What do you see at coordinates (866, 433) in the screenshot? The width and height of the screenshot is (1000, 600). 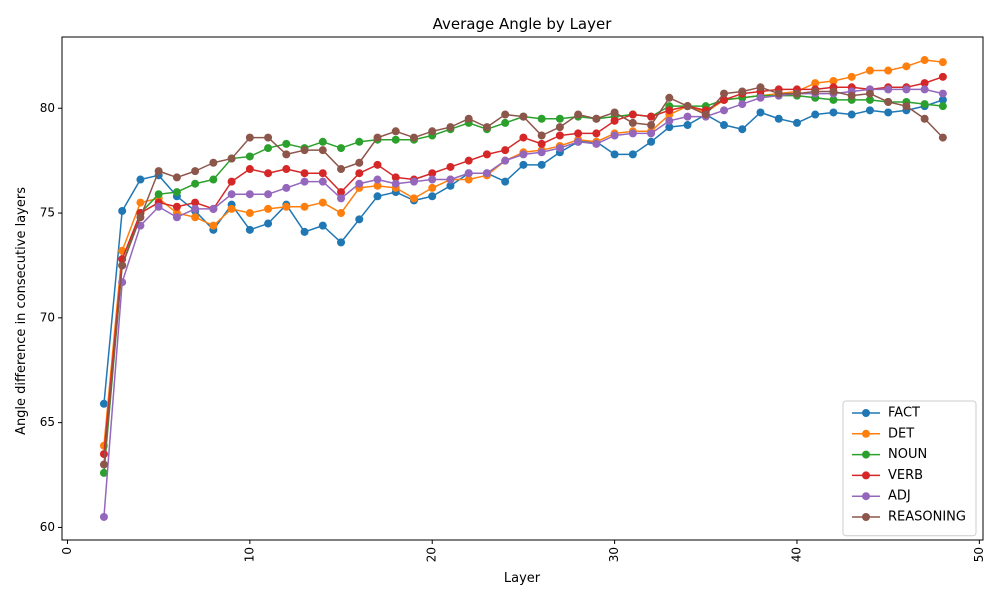 I see `legend-marker-det` at bounding box center [866, 433].